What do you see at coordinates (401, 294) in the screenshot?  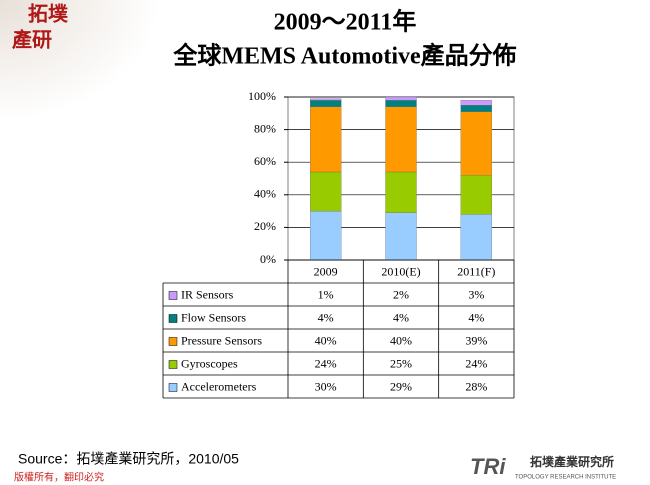 I see `value-label: 2%` at bounding box center [401, 294].